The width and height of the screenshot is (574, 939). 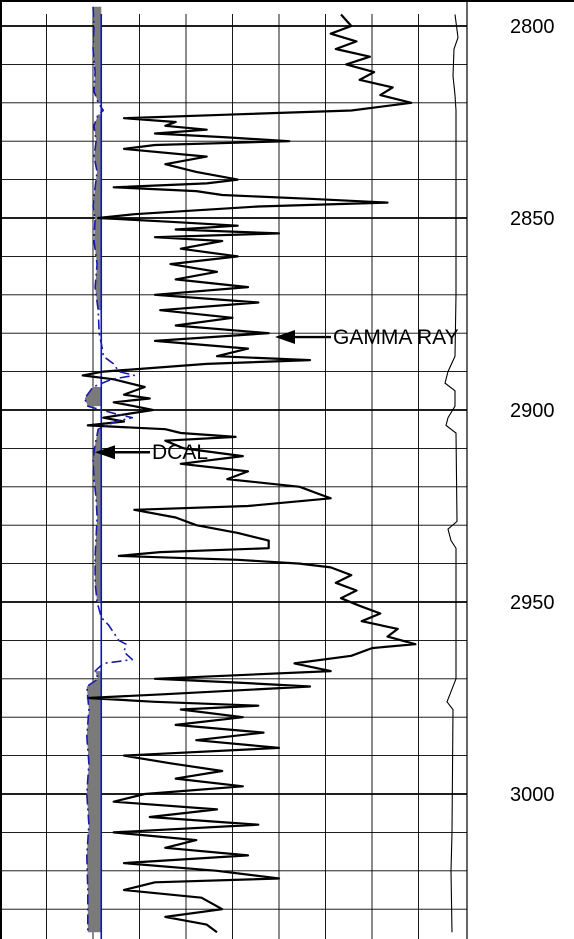 I want to click on caliper-shading, so click(x=93, y=469).